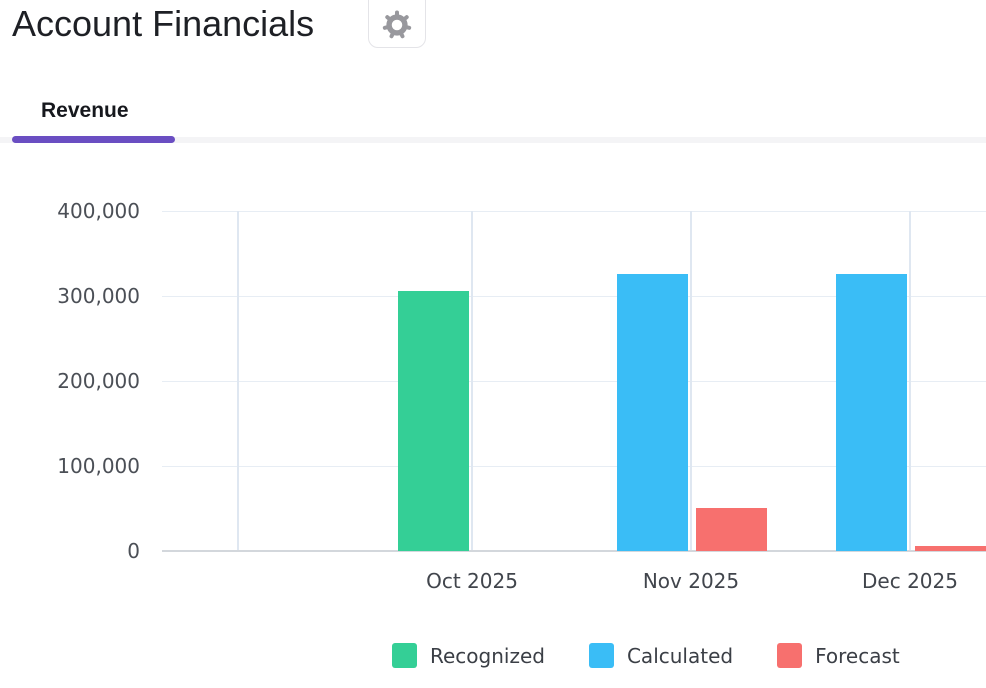 Image resolution: width=986 pixels, height=688 pixels. Describe the element at coordinates (574, 551) in the screenshot. I see `x-axis-line` at that location.